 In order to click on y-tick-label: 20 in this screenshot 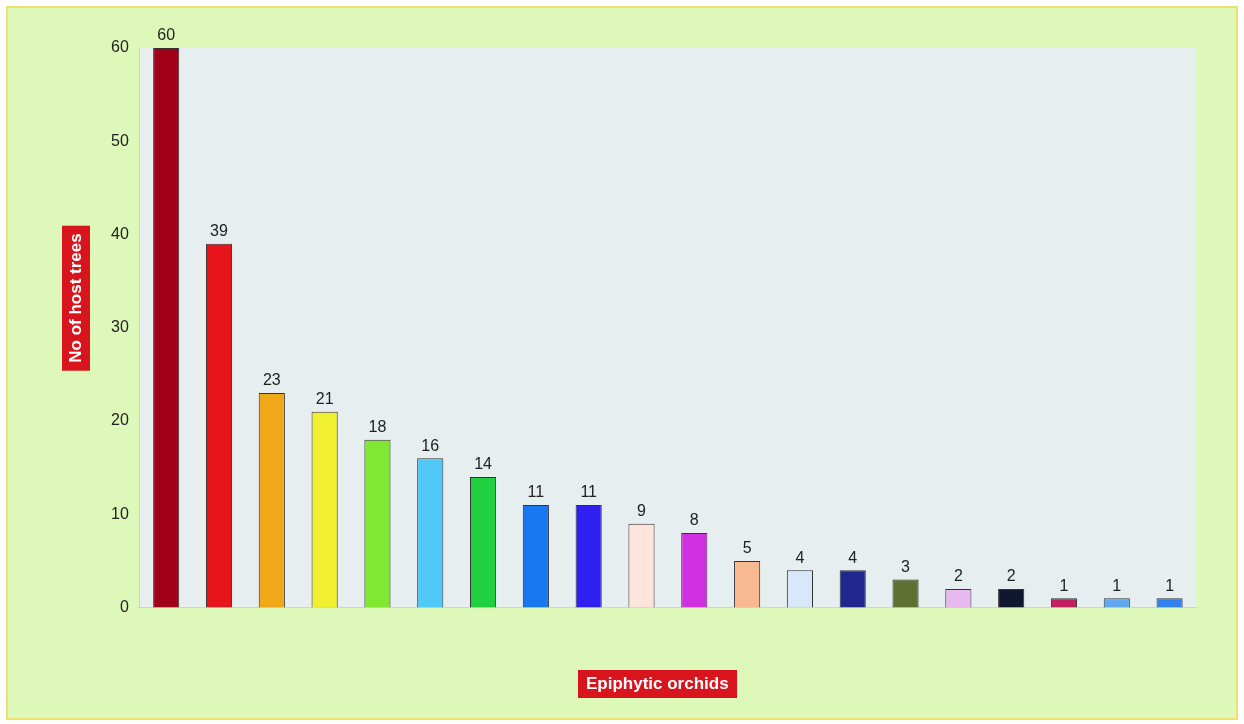, I will do `click(120, 420)`.